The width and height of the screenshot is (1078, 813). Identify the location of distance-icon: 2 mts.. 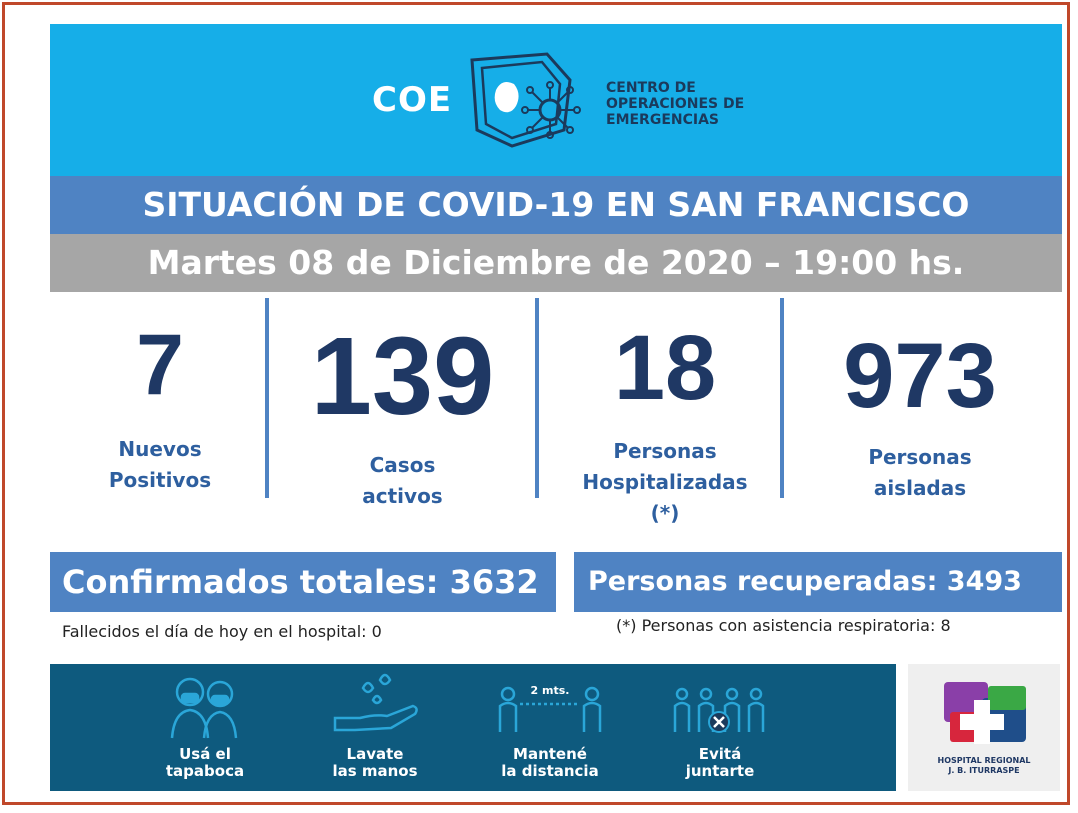
(550, 708).